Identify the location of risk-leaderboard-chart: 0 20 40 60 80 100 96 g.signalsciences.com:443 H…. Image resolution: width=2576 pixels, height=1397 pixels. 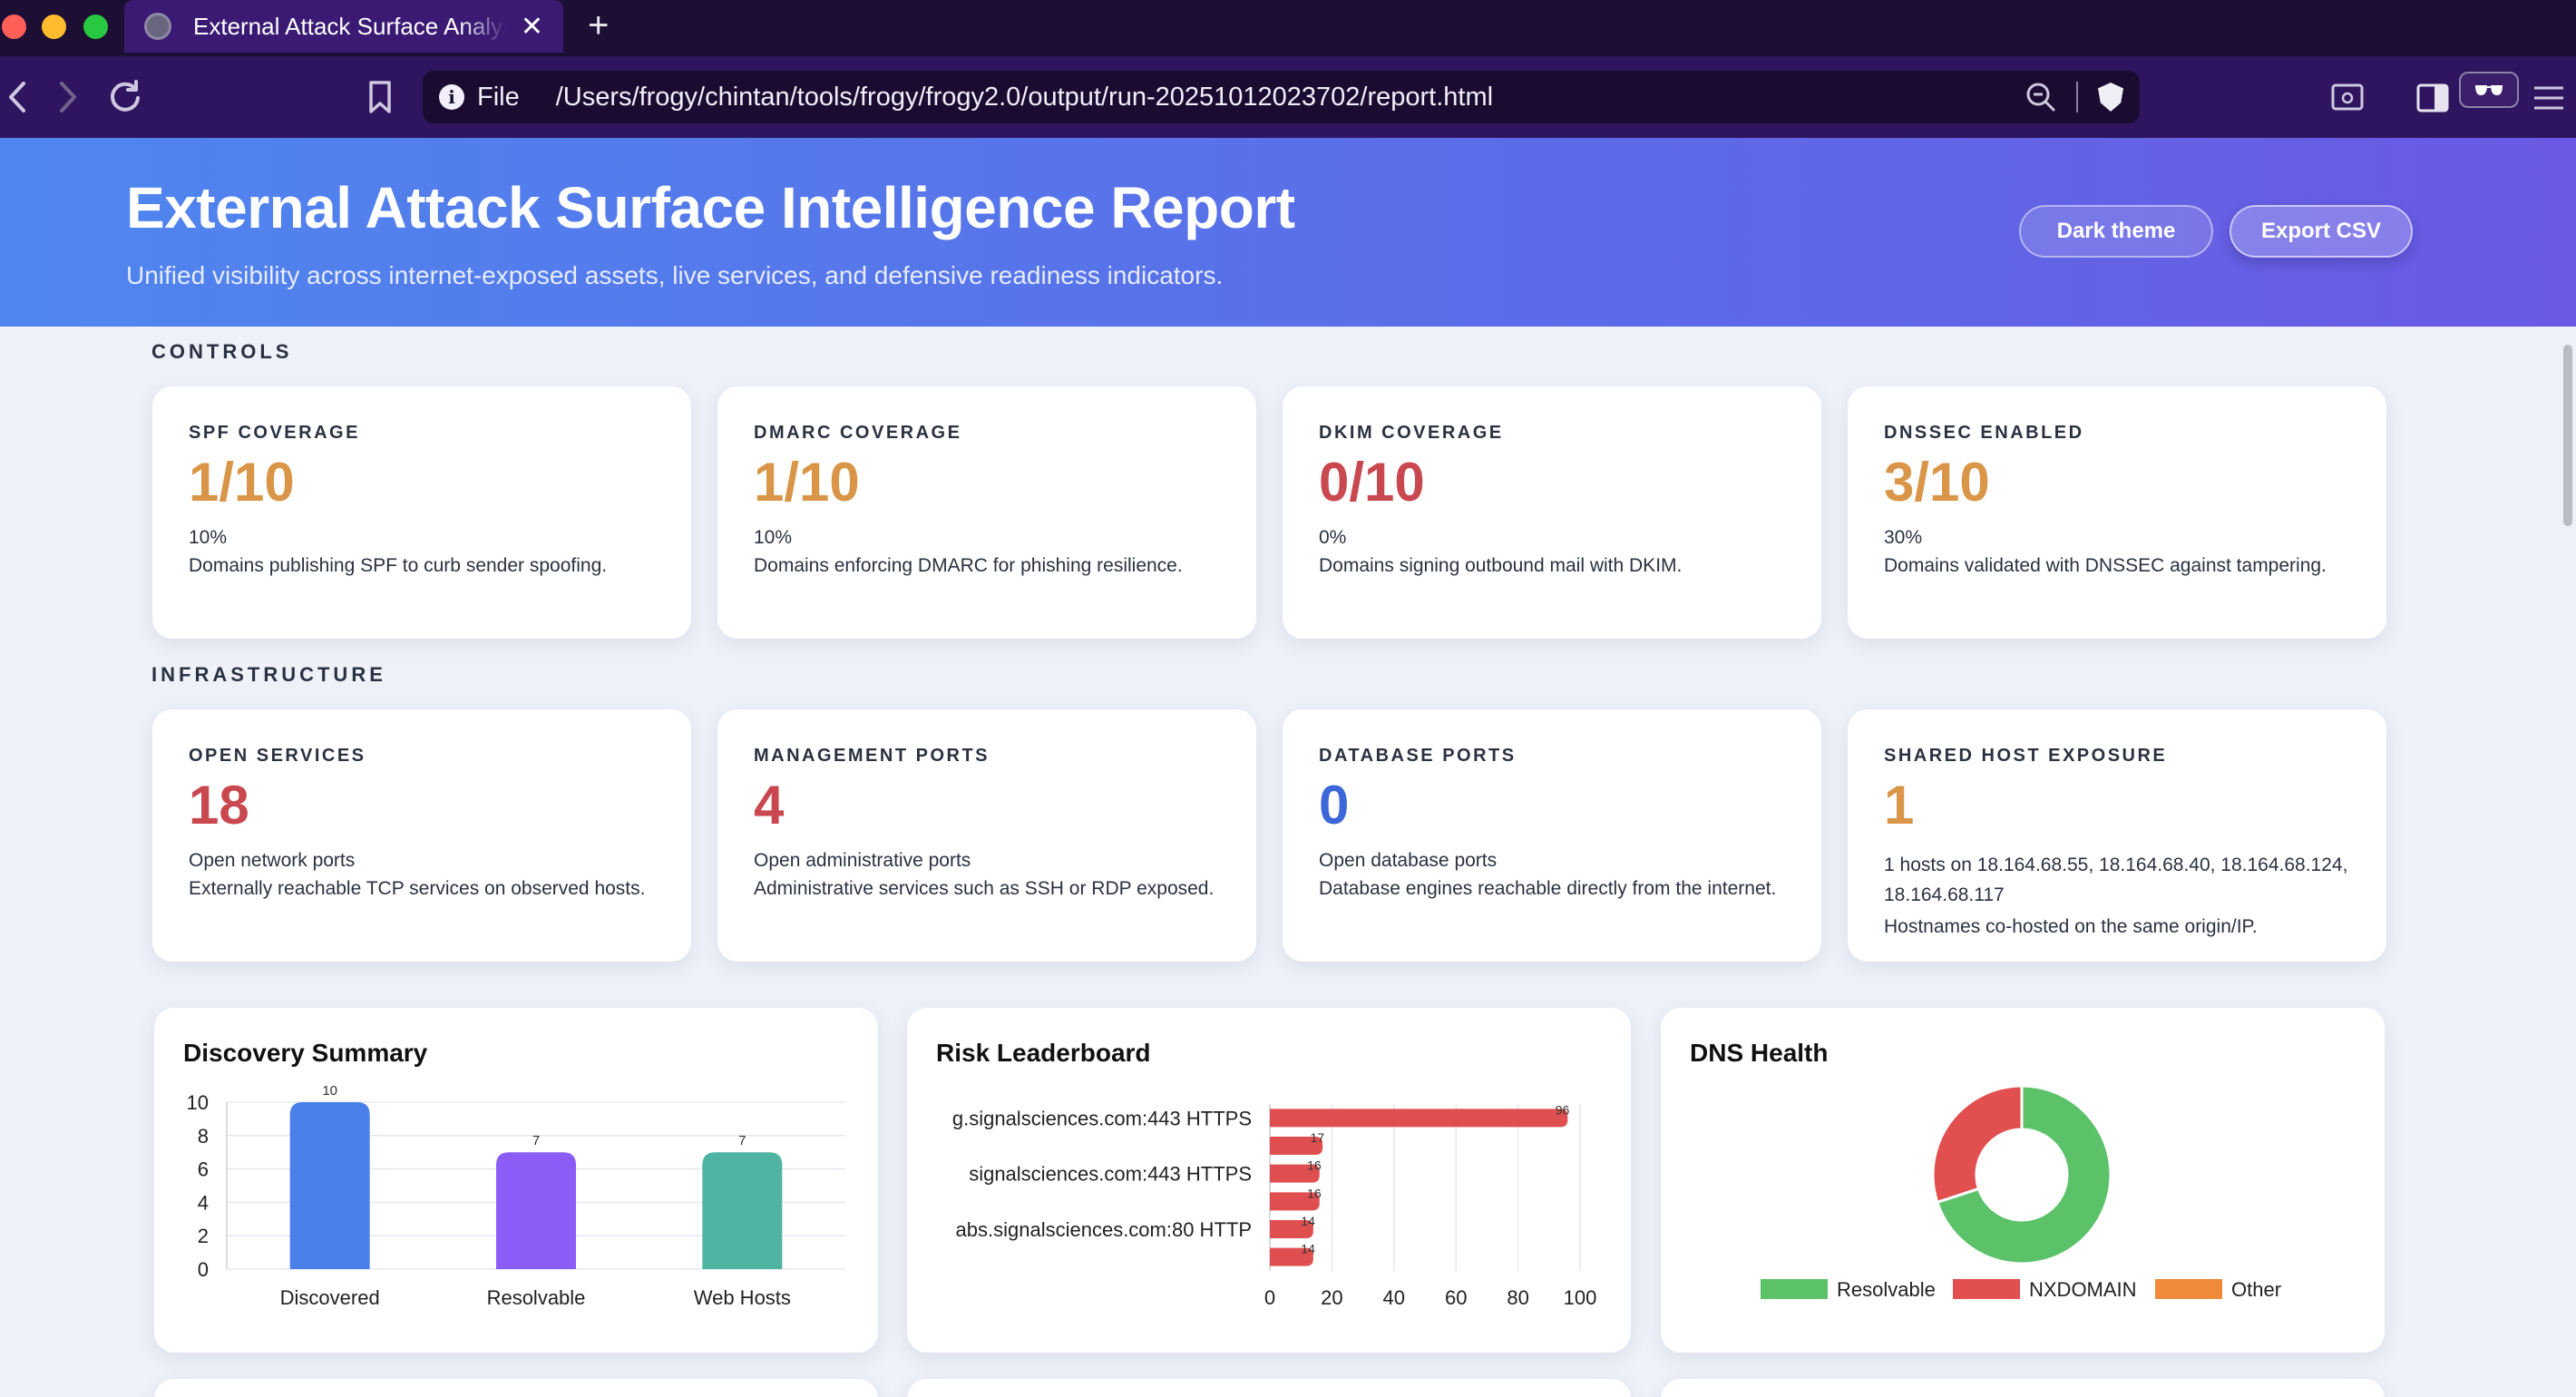
(1274, 1205).